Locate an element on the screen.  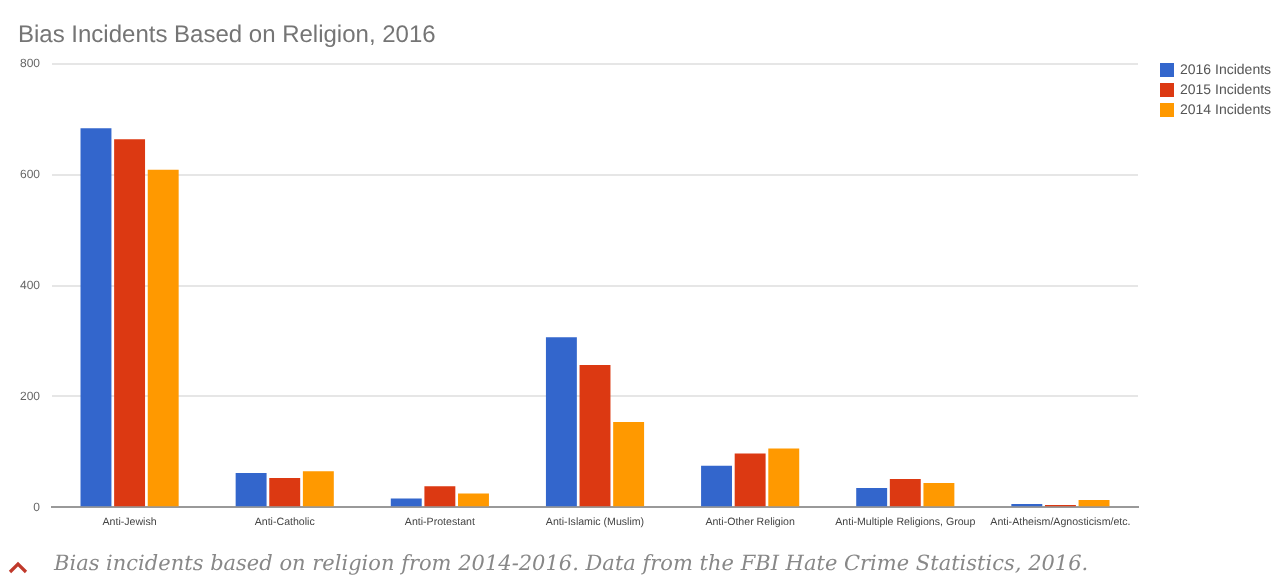
chart-title: Bias Incidents Based on Religion, 2016 is located at coordinates (227, 34).